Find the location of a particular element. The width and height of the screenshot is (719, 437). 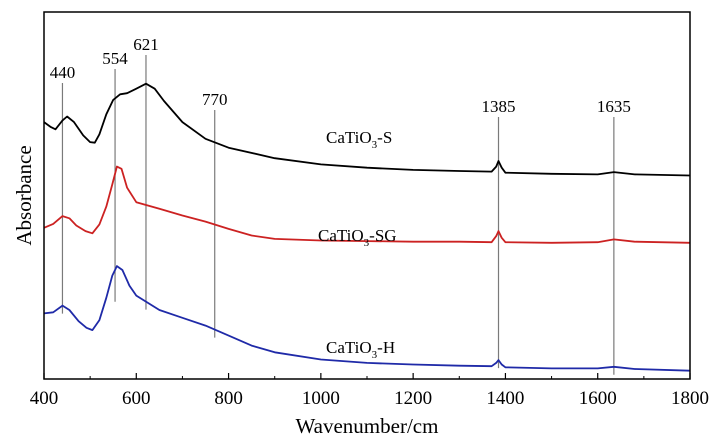

peak-label: 621 is located at coordinates (146, 44).